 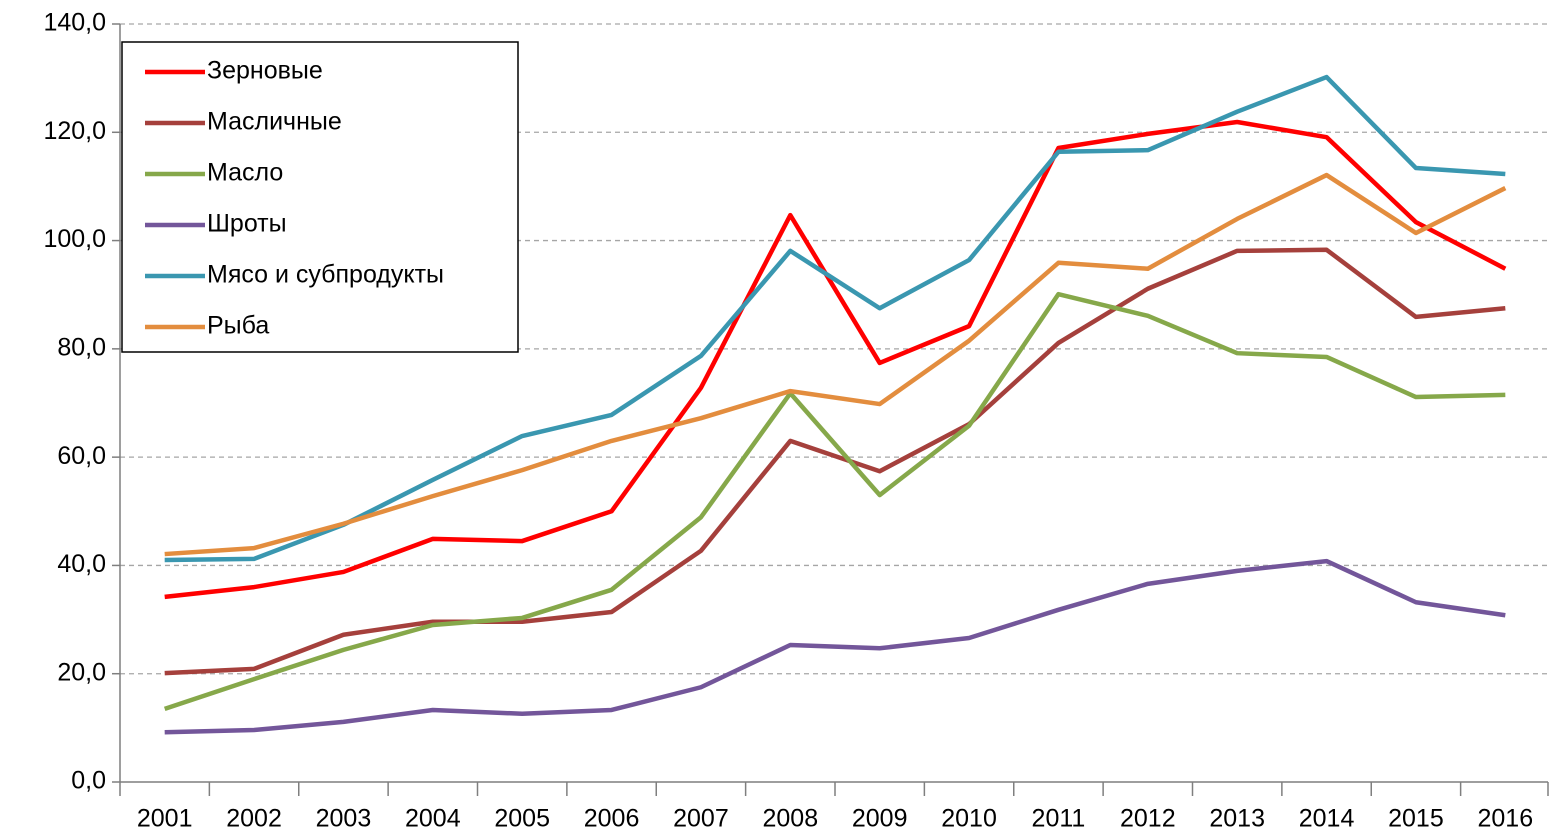 What do you see at coordinates (880, 819) in the screenshot?
I see `x-tick-label: 2009` at bounding box center [880, 819].